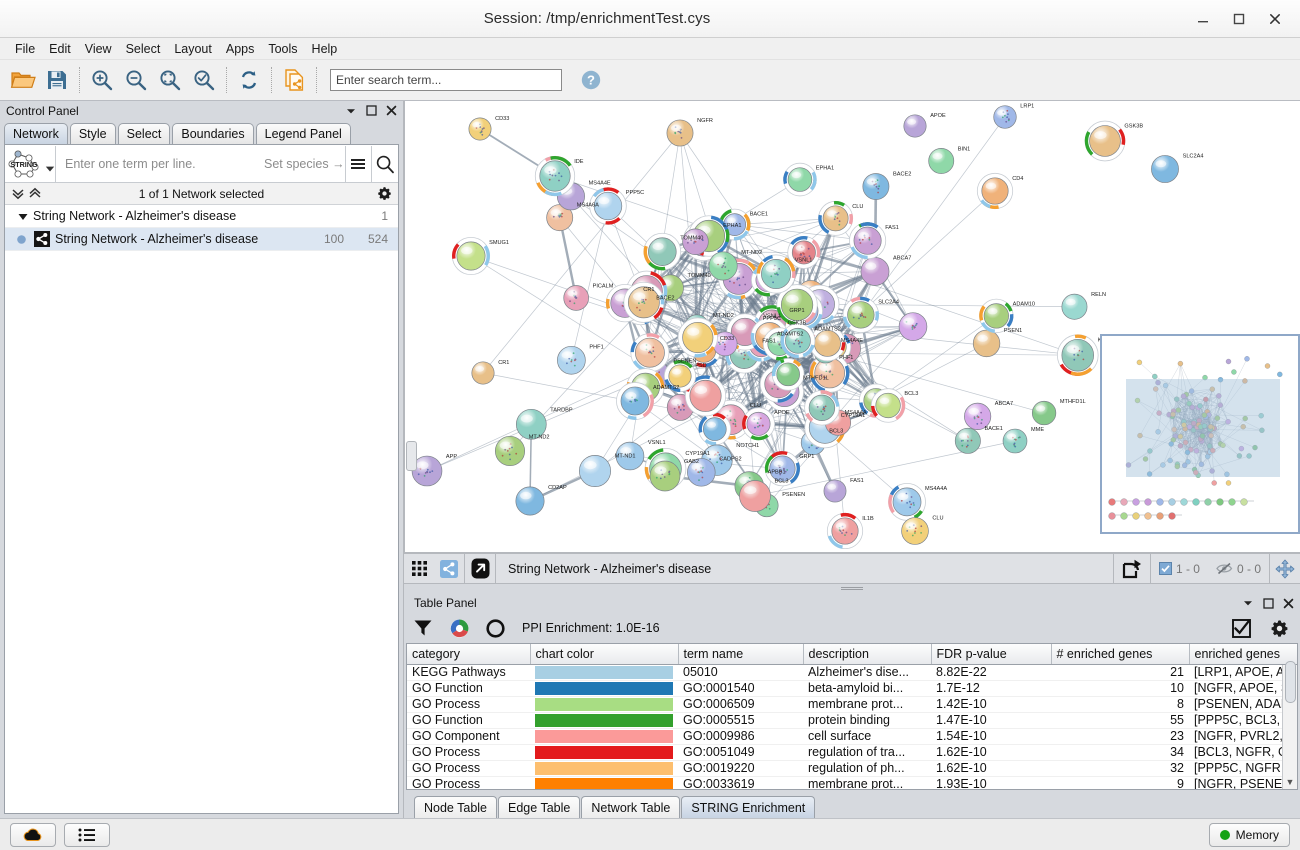 The height and width of the screenshot is (850, 1300). What do you see at coordinates (648, 290) in the screenshot?
I see `svg-text: CR1` at bounding box center [648, 290].